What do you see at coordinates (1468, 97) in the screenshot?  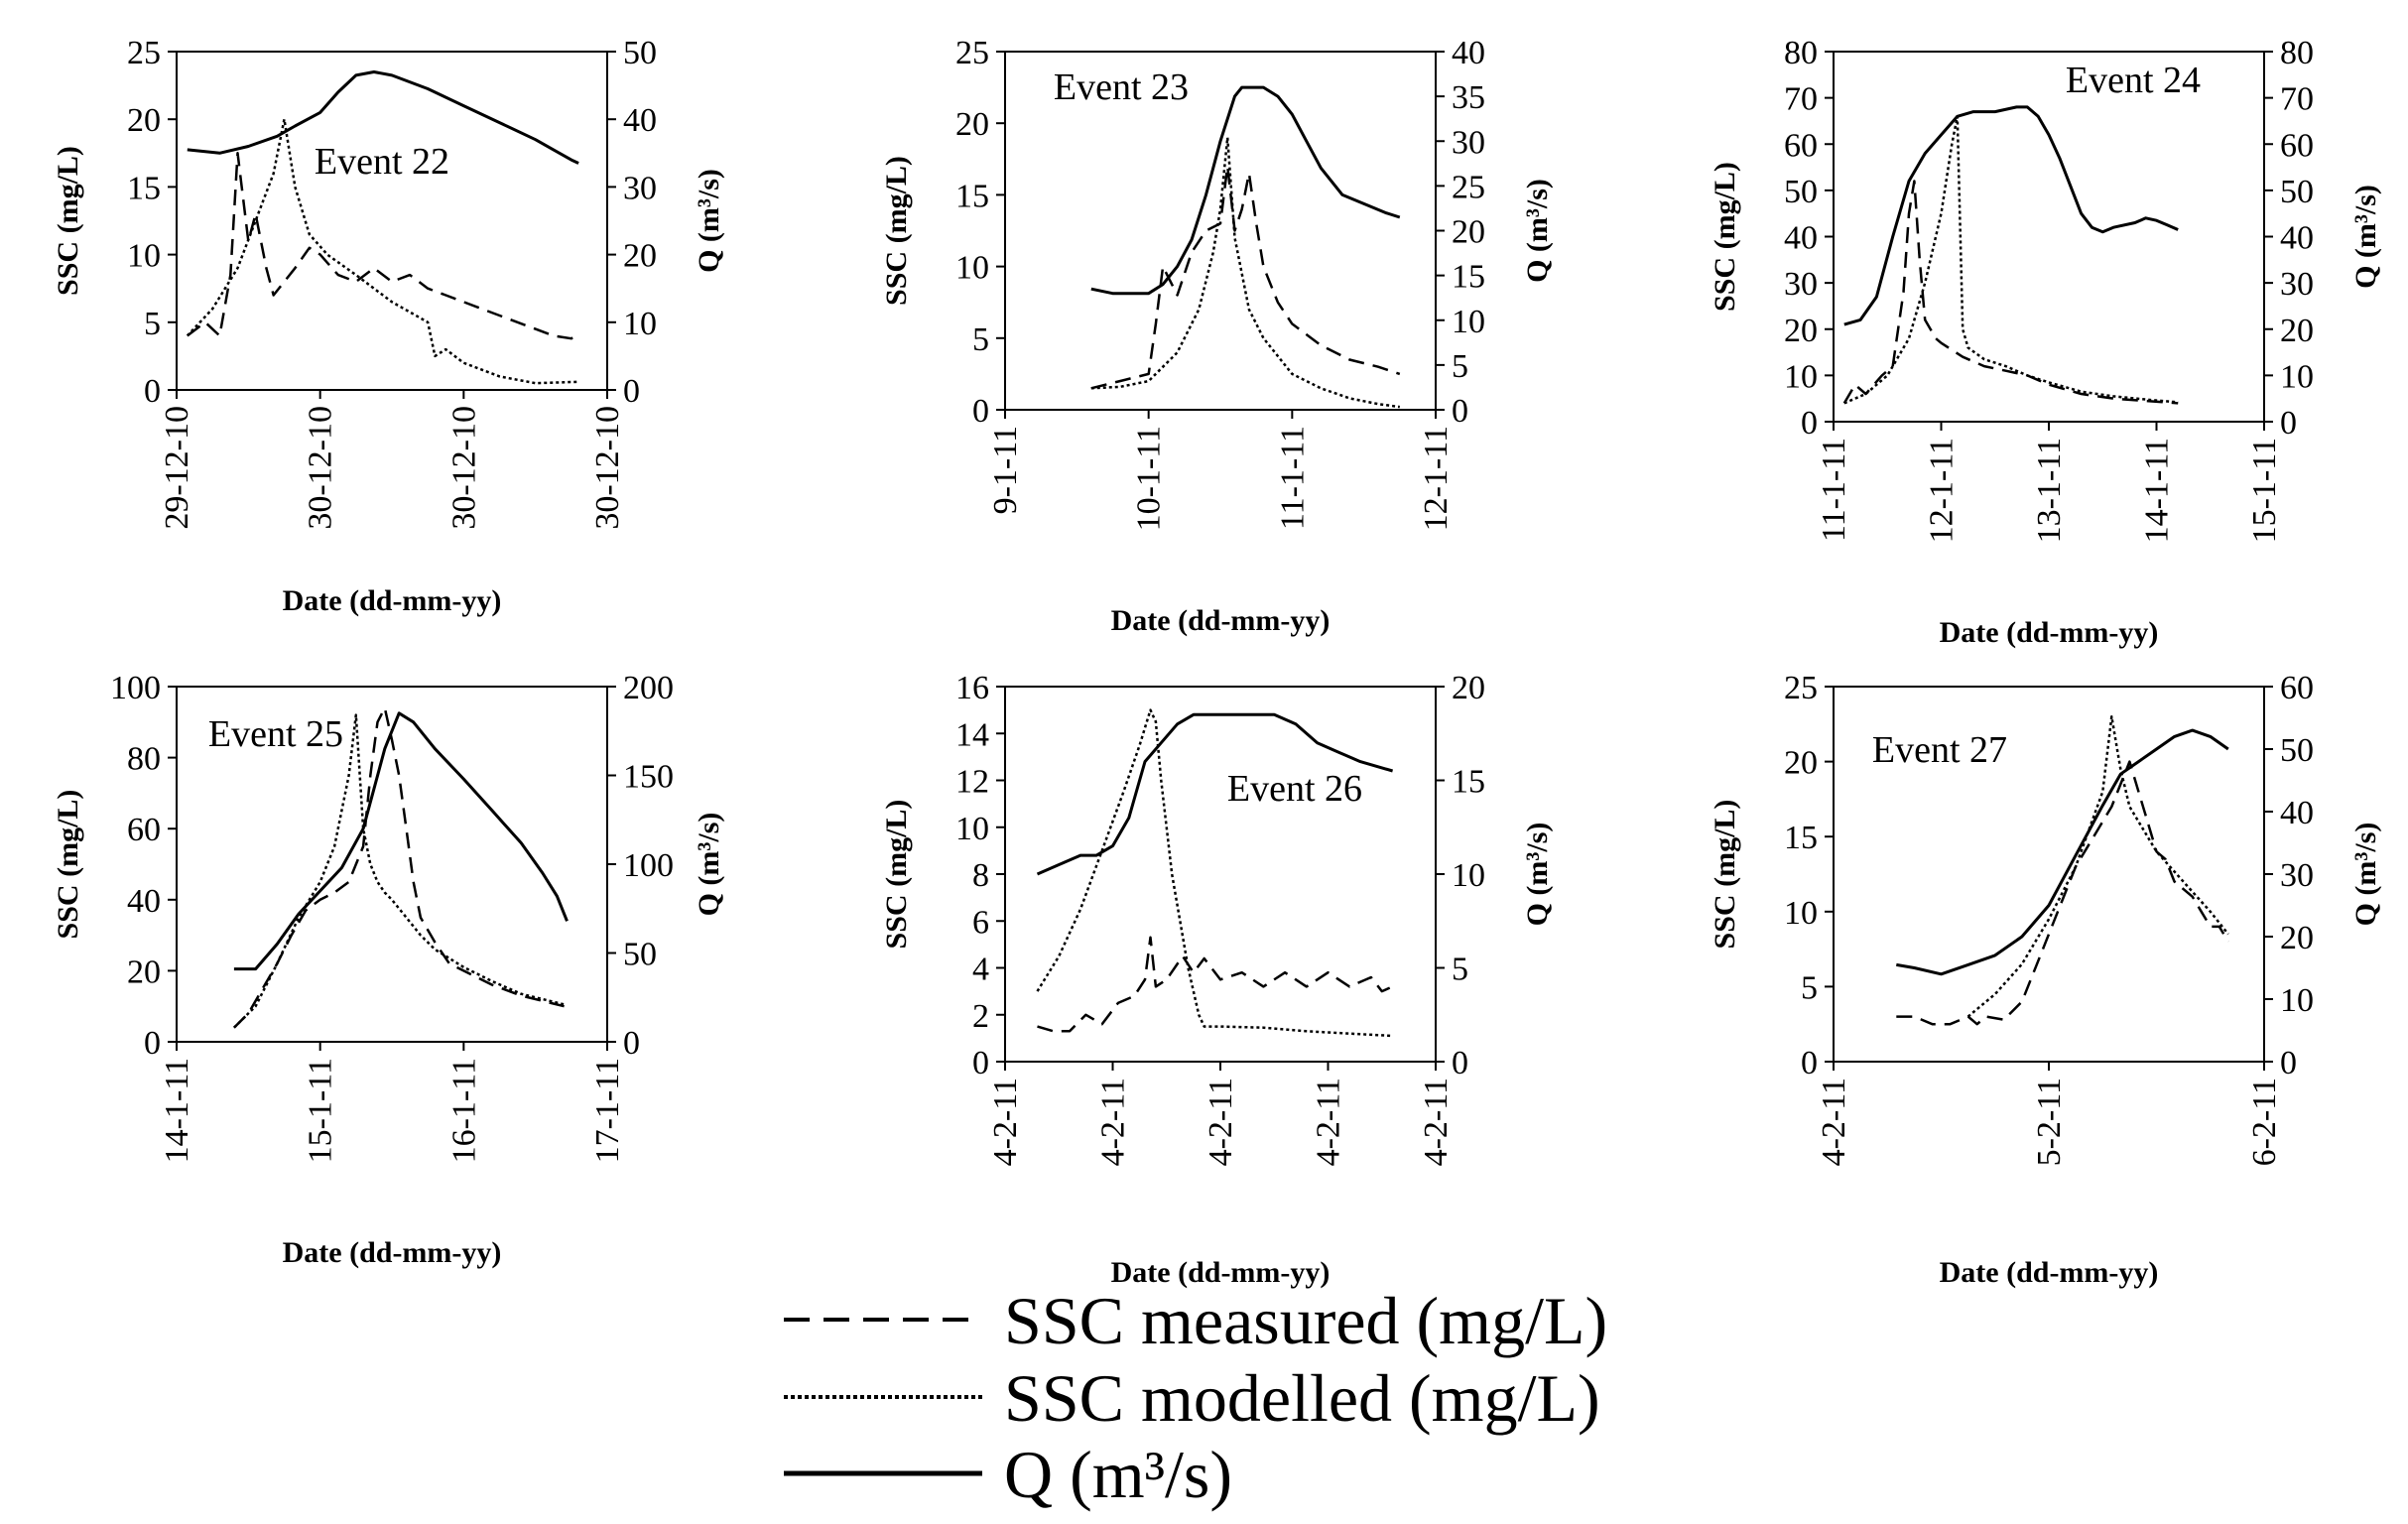 I see `right-y-tick-label: 35` at bounding box center [1468, 97].